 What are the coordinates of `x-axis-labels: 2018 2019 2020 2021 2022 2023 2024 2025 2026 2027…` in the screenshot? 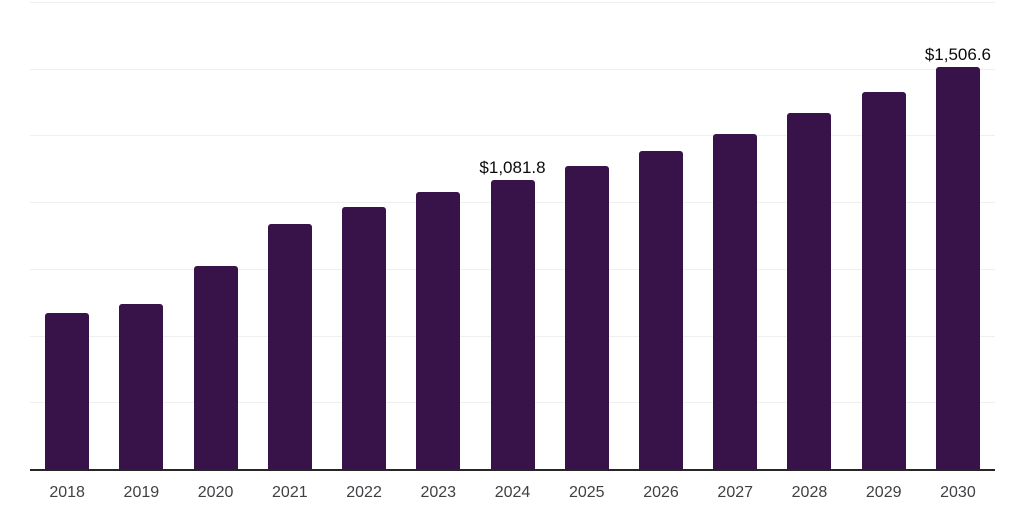 It's located at (512, 493).